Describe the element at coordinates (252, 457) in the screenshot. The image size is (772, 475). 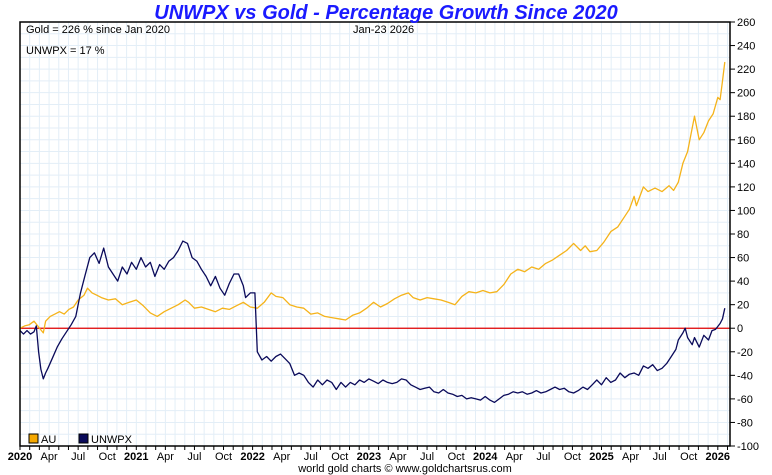
I see `x-tick-label-year: 2022` at that location.